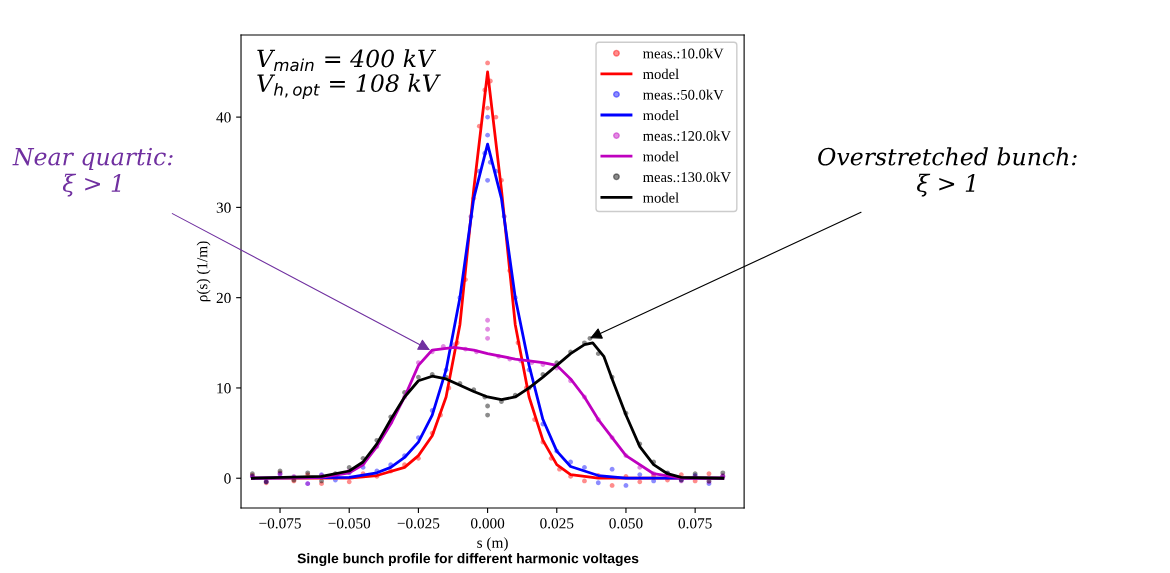 This screenshot has width=1170, height=573. Describe the element at coordinates (947, 172) in the screenshot. I see `annotation: Overstretched bunch: ξ > 1` at that location.